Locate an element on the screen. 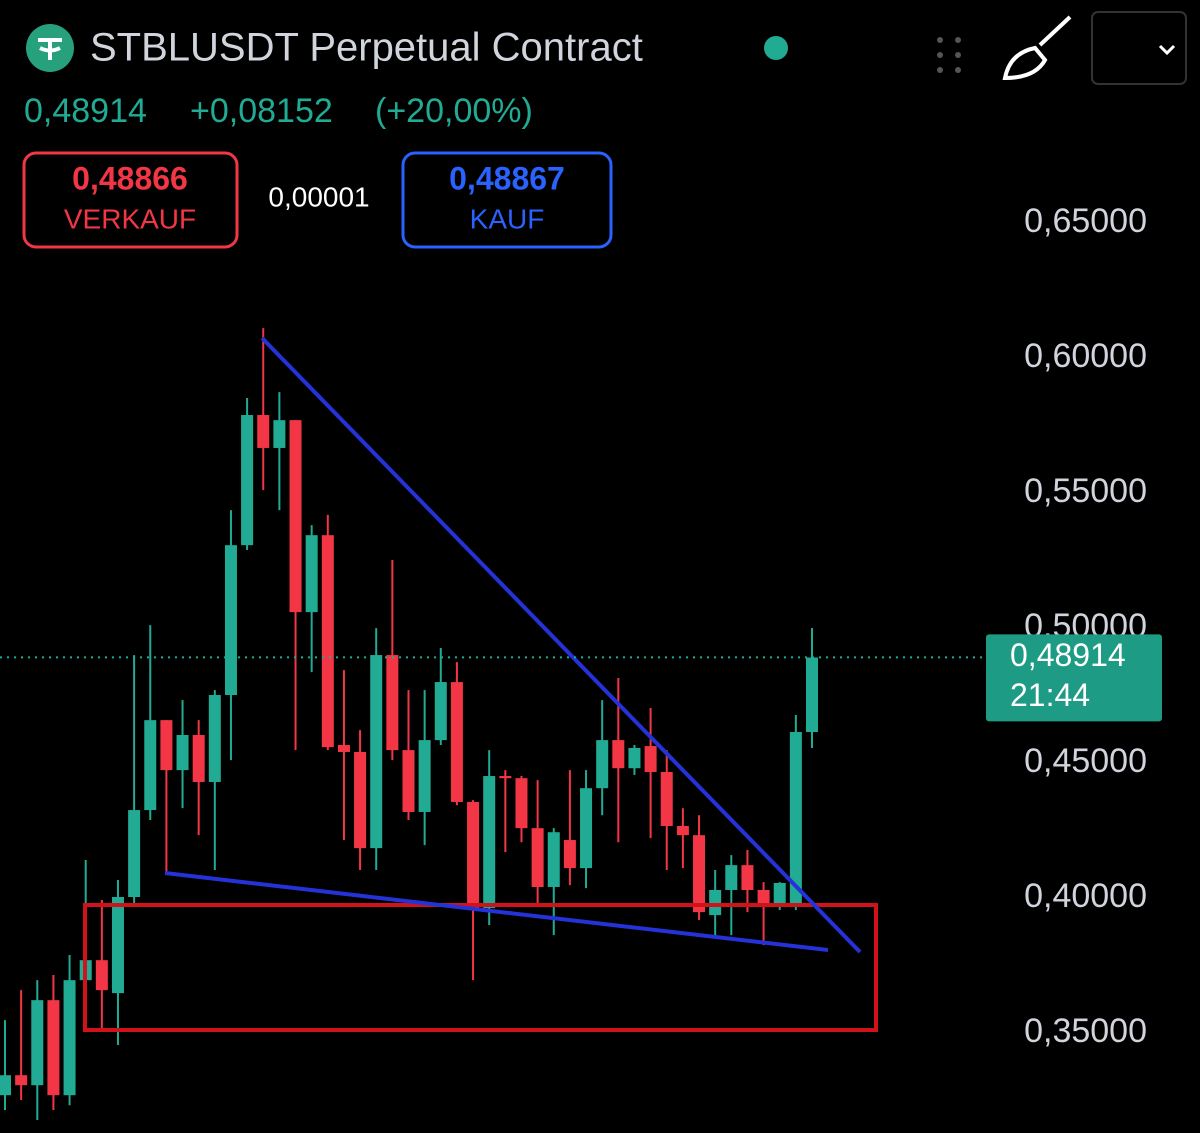 This screenshot has height=1133, width=1200. y-tick-label: 0,40000 is located at coordinates (1085, 896).